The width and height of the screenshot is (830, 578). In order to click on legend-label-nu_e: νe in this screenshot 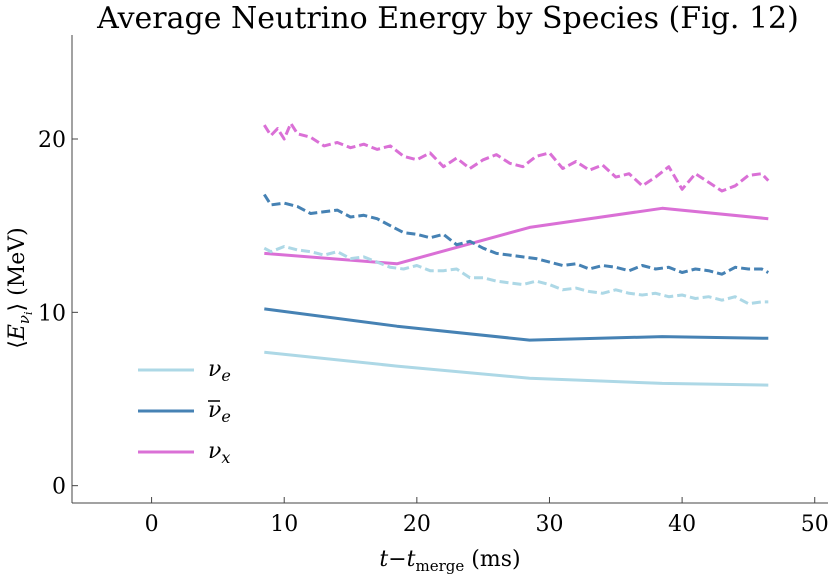, I will do `click(219, 371)`.